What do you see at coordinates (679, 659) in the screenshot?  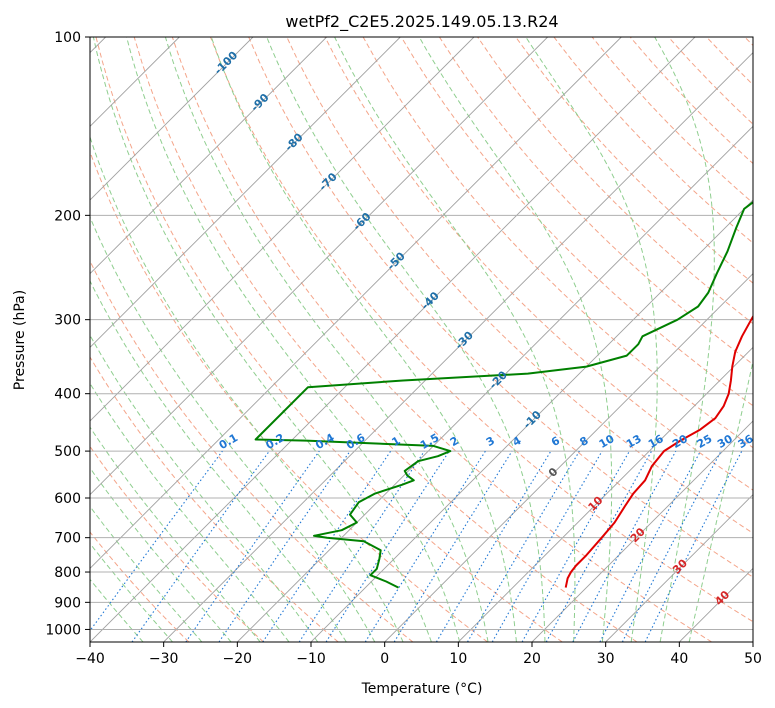 I see `x-tick-label: 40` at bounding box center [679, 659].